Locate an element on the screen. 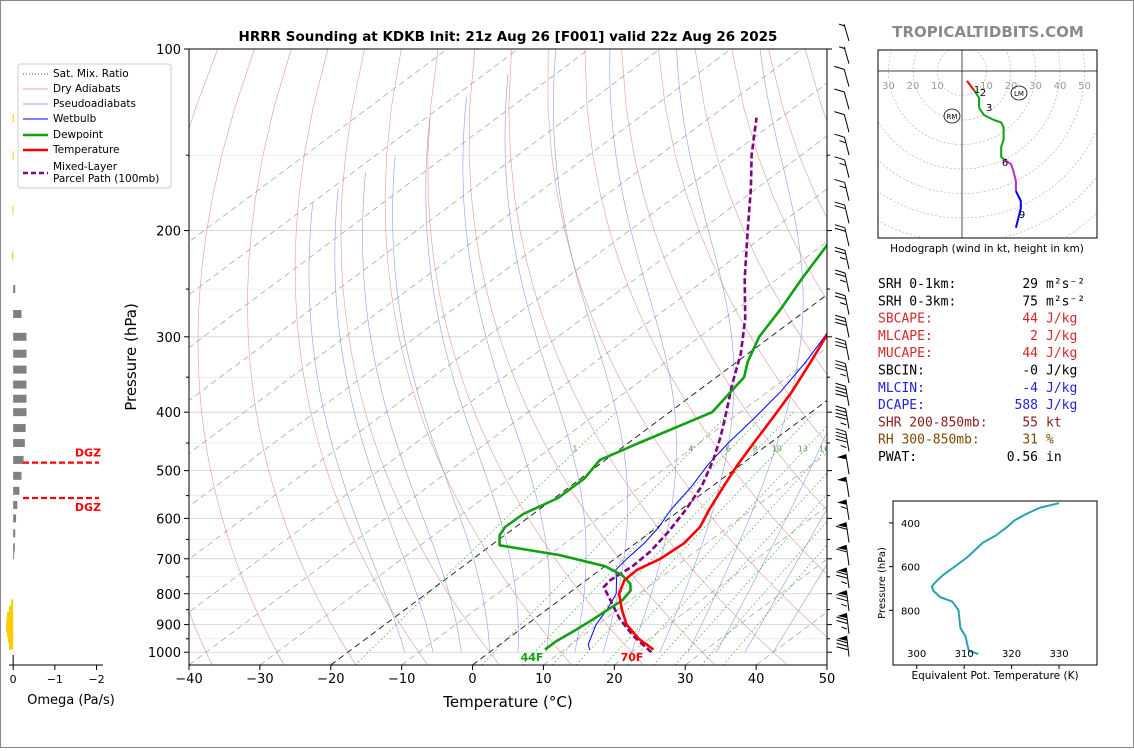  y-tick-label: 400 is located at coordinates (168, 413).